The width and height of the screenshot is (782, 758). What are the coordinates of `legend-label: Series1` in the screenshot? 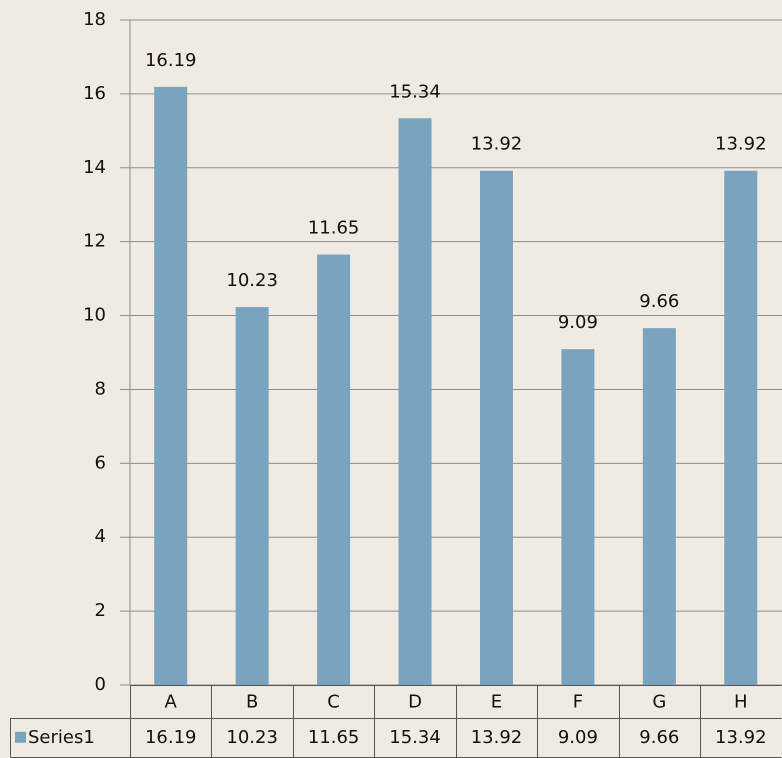 It's located at (61, 737).